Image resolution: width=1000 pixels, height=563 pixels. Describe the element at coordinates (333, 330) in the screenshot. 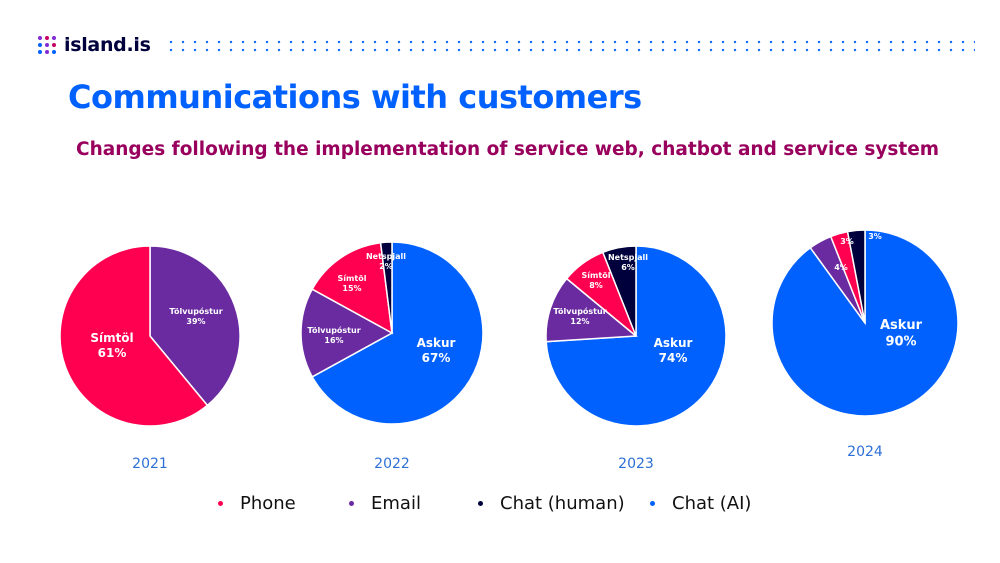

I see `slice-label-2022-t-lvup-stur: Tölvupóstur` at that location.